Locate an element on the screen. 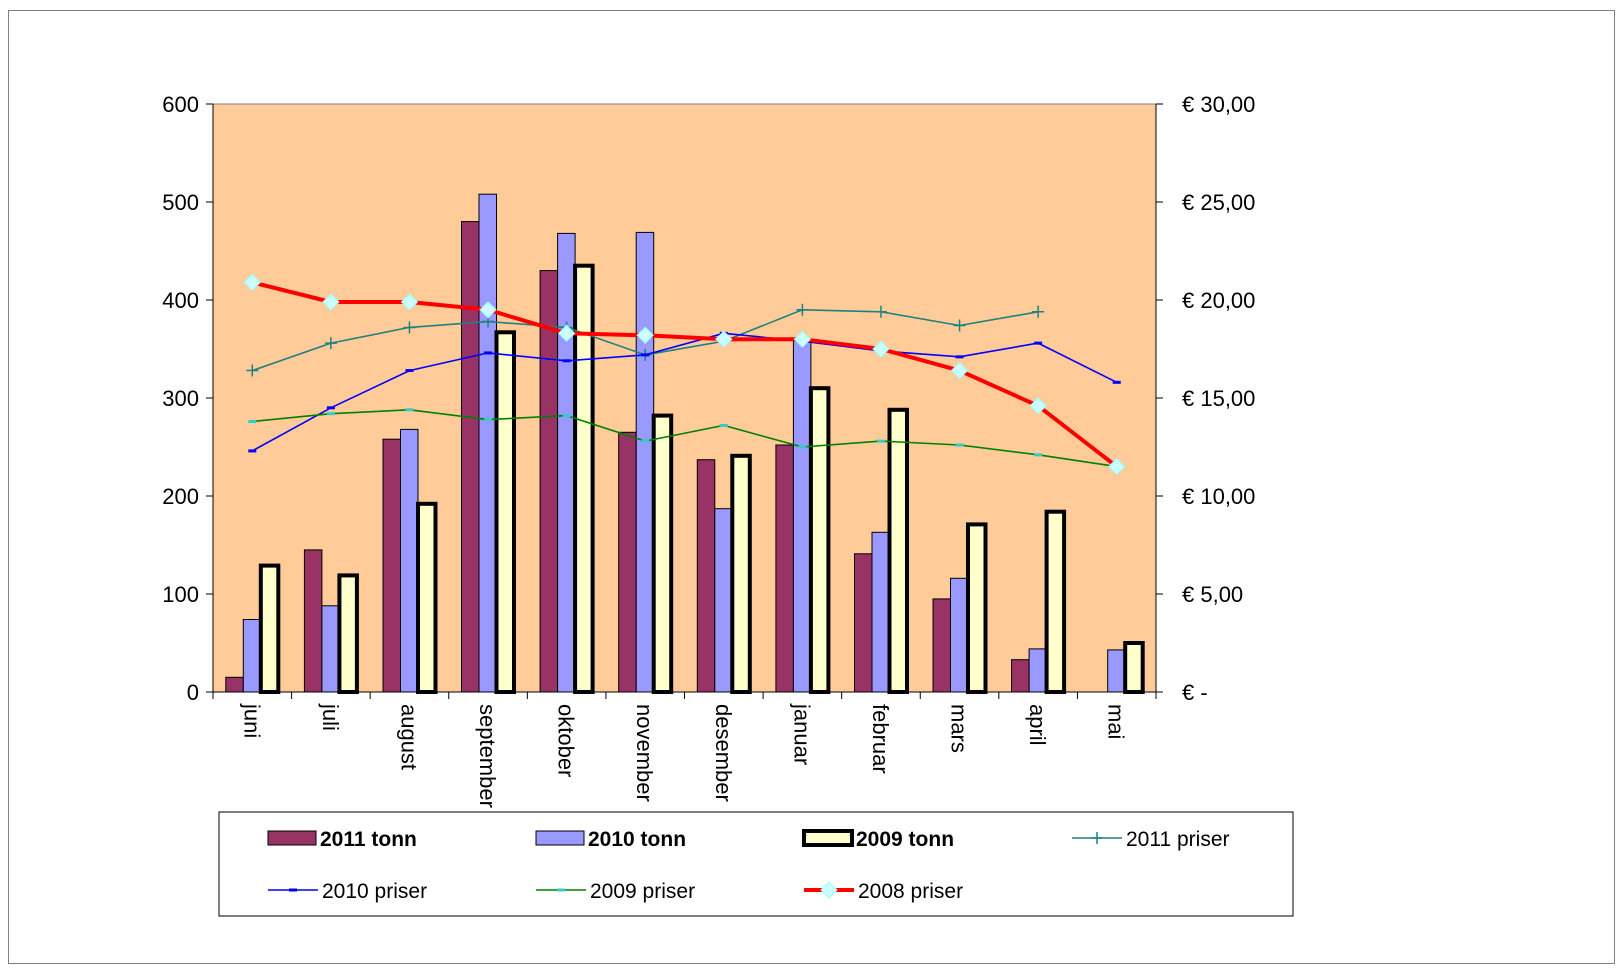 The image size is (1624, 970). bar-2009-tonn-februar is located at coordinates (898, 550).